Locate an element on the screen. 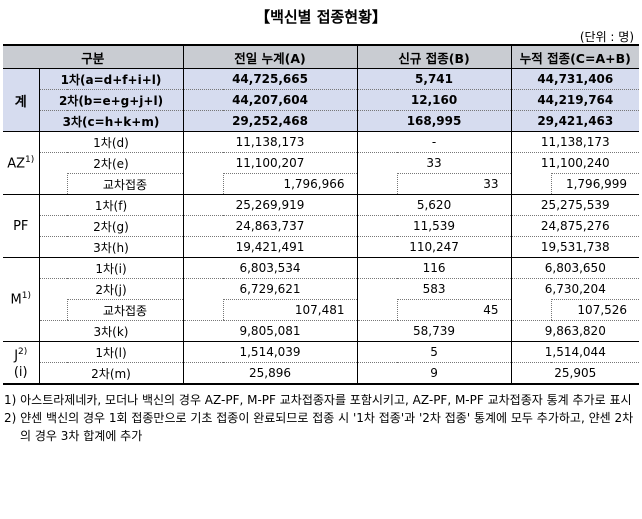 Image resolution: width=642 pixels, height=519 pixels. cell-prev: 6,803,534 is located at coordinates (270, 268).